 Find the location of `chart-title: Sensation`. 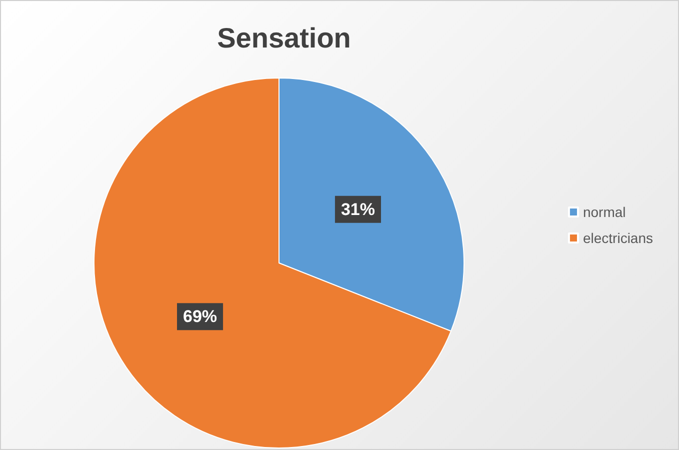

chart-title: Sensation is located at coordinates (284, 38).